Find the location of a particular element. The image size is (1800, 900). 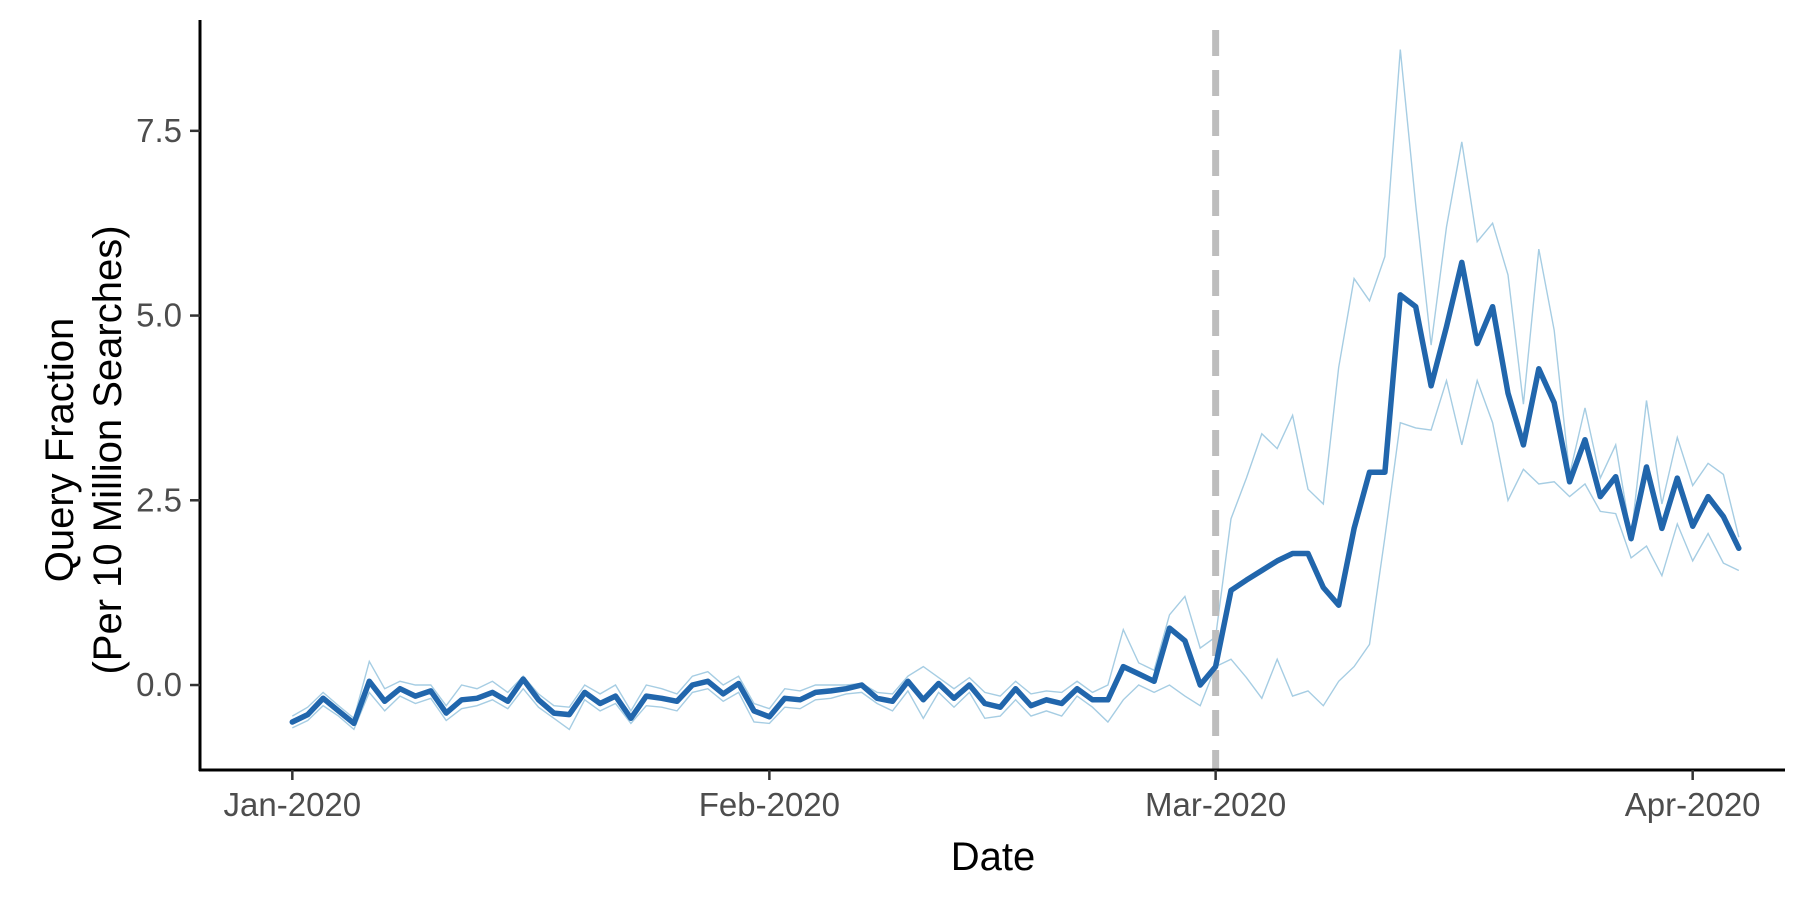

x-tick-label: Apr-2020 is located at coordinates (1693, 804).